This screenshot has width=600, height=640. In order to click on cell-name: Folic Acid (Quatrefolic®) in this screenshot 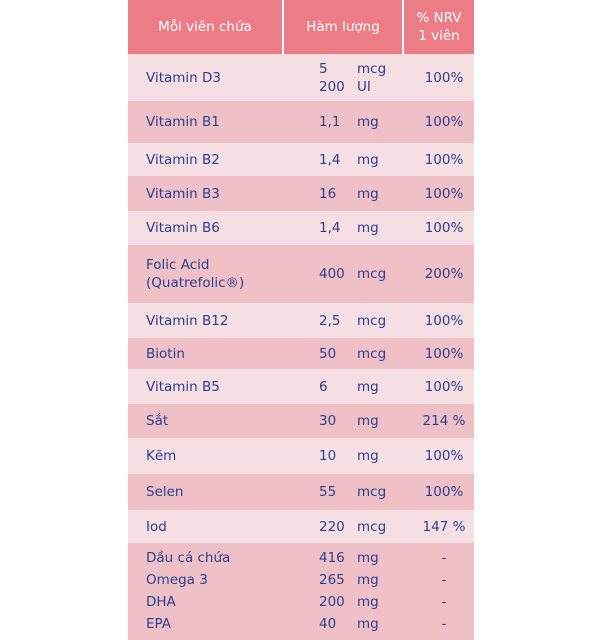, I will do `click(195, 274)`.